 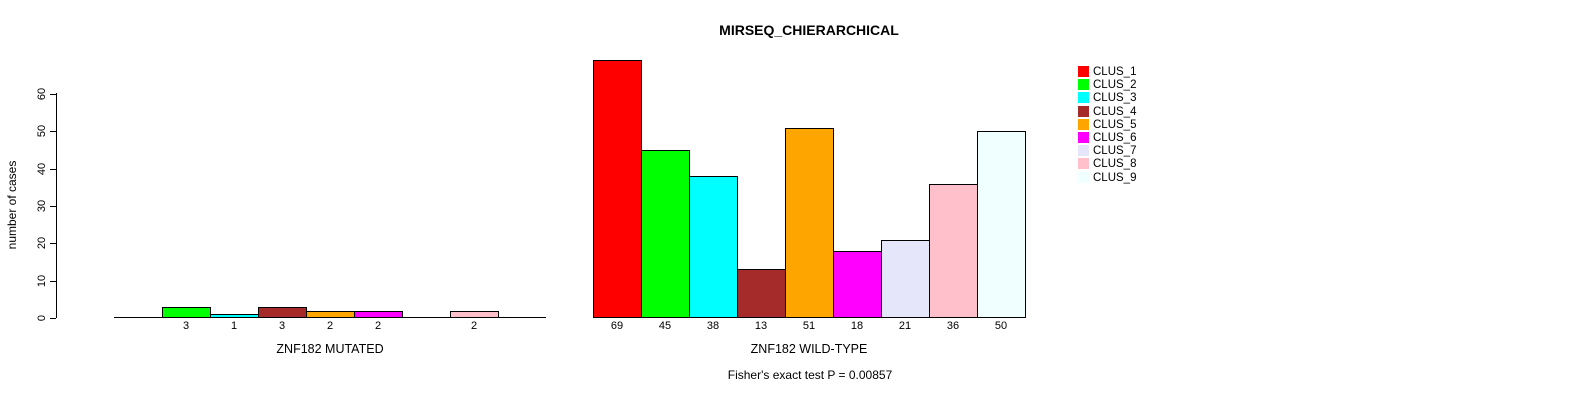 I want to click on y-axis-title: number of cases, so click(x=12, y=205).